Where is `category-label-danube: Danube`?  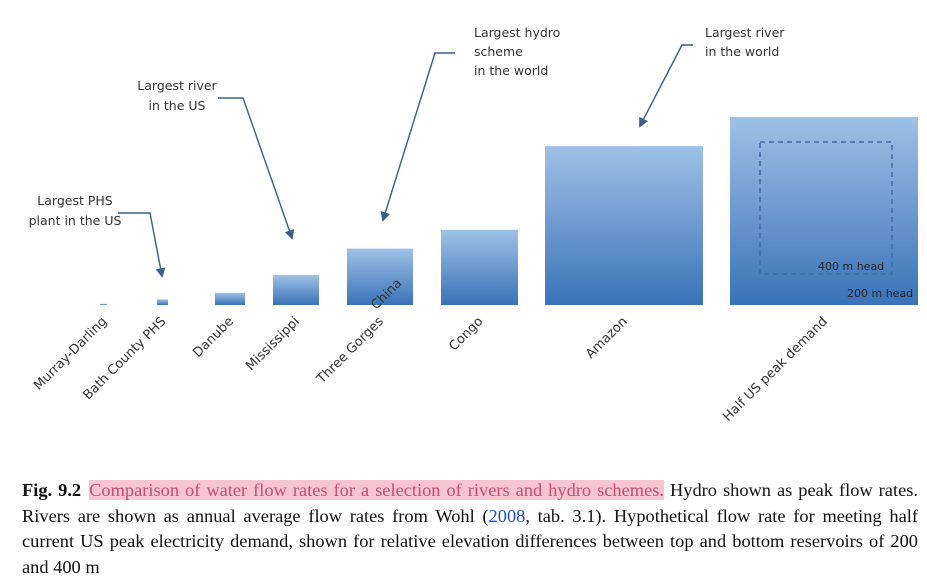 category-label-danube: Danube is located at coordinates (213, 337).